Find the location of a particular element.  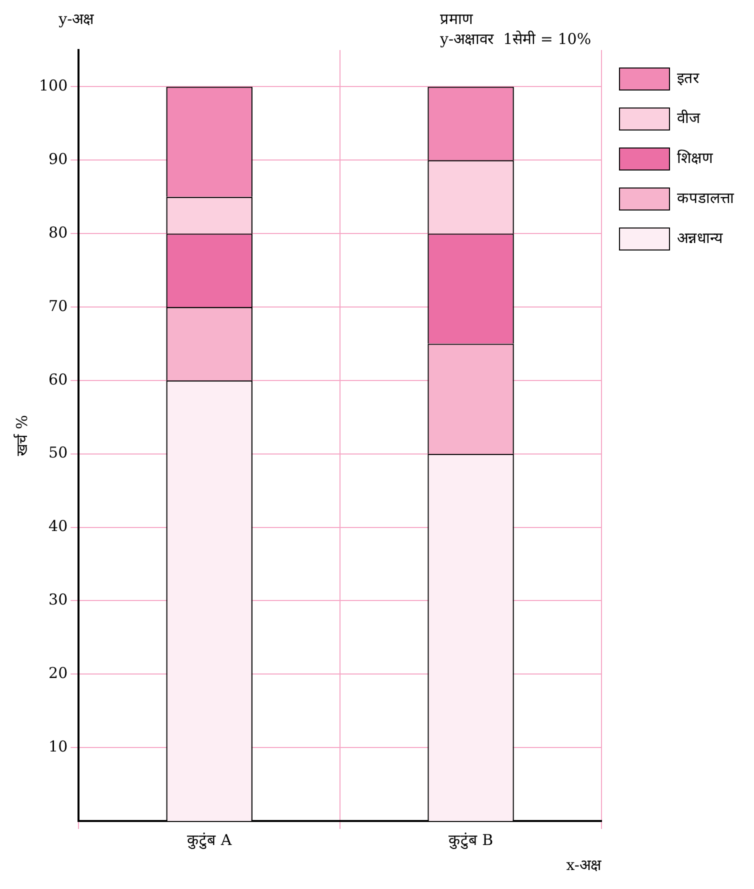

y-axis-title: खर्च % is located at coordinates (21, 435).